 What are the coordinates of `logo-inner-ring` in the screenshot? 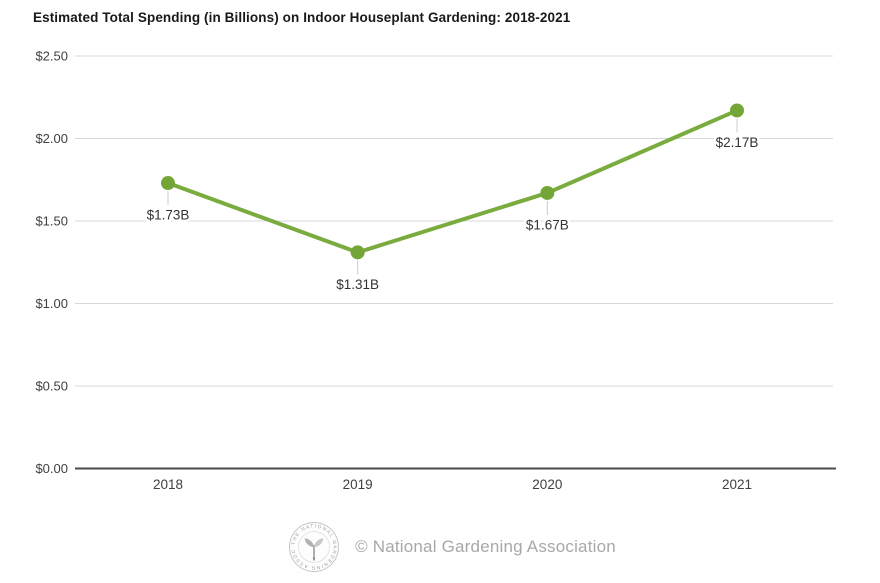 It's located at (314, 547).